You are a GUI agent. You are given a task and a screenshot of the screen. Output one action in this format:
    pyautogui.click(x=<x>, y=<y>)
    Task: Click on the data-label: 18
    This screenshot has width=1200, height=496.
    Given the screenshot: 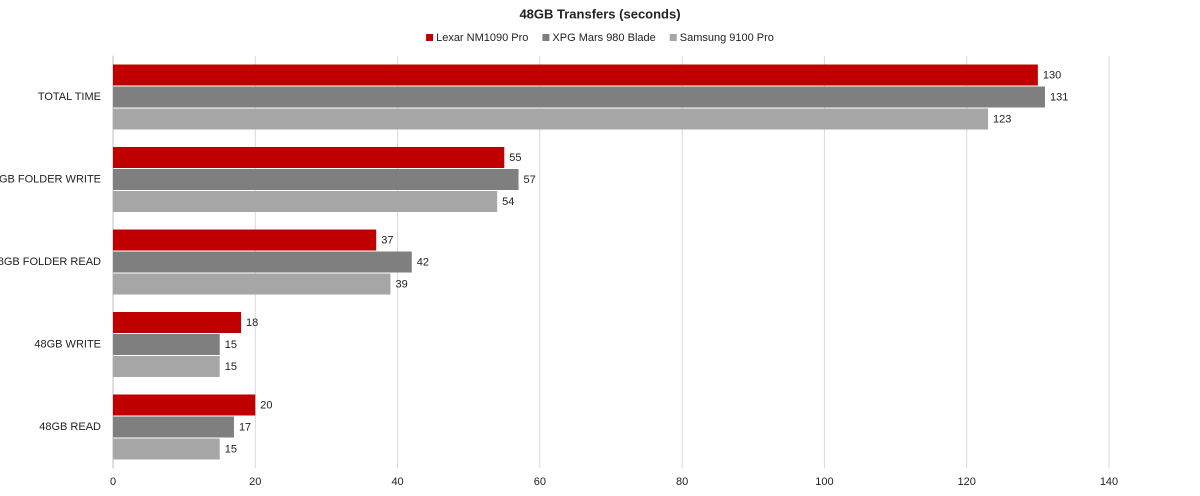 What is the action you would take?
    pyautogui.click(x=252, y=323)
    